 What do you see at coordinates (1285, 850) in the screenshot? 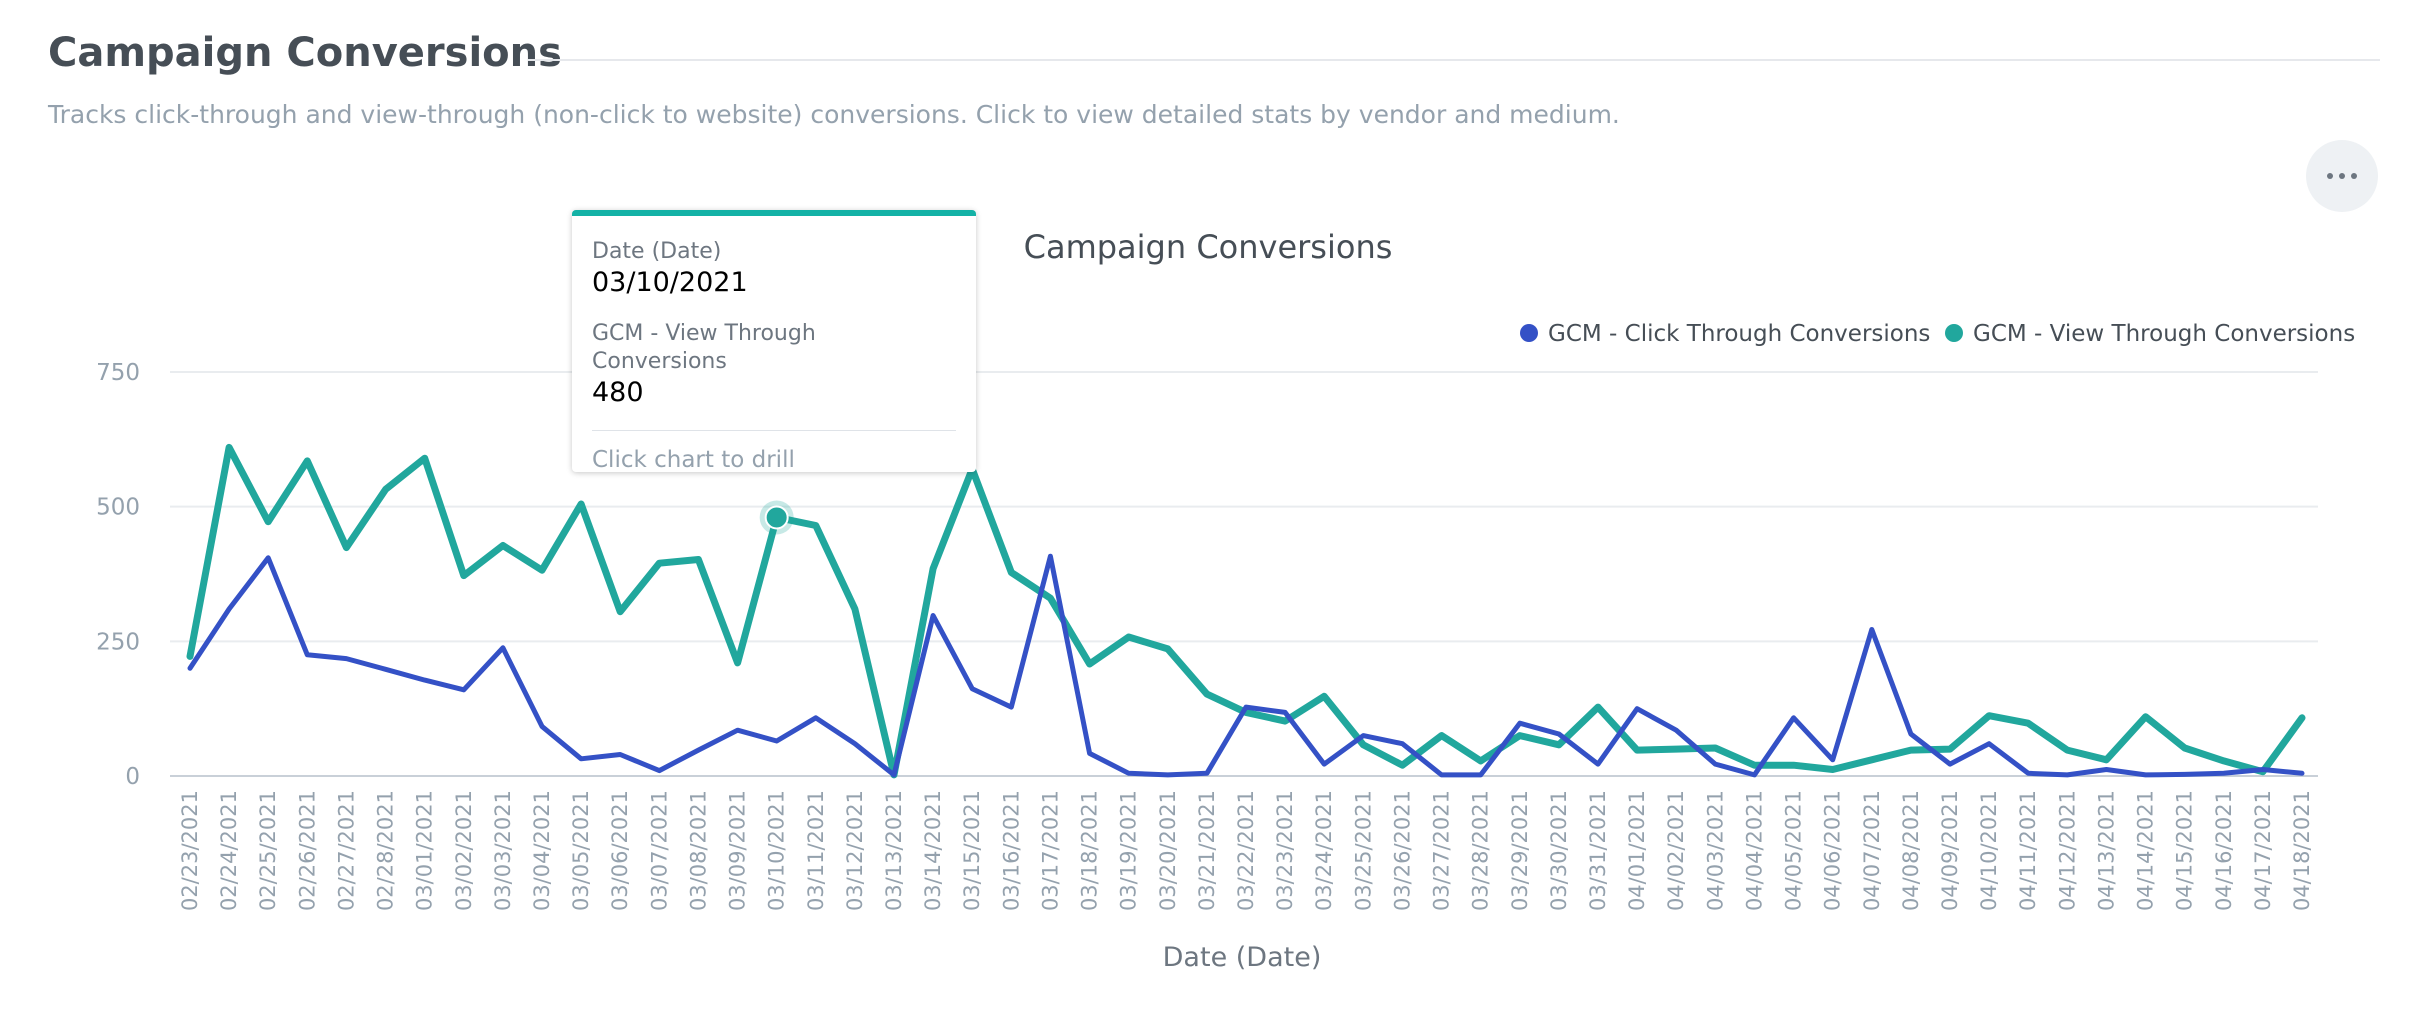
I see `x-tick-label: 03/23/2021` at bounding box center [1285, 850].